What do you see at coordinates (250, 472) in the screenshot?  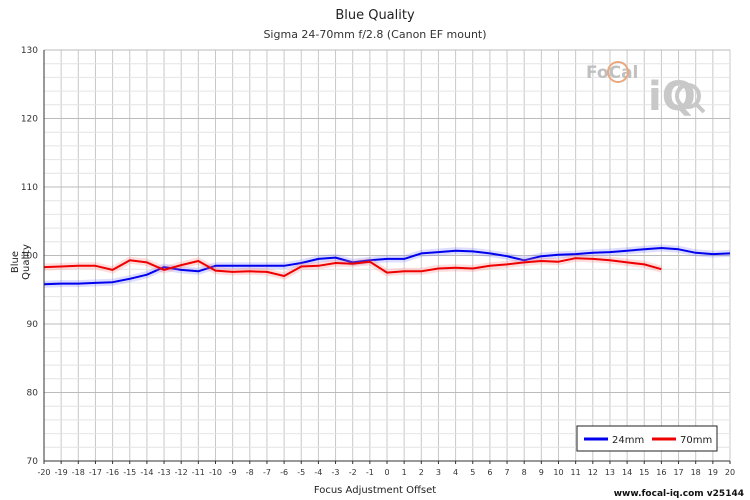 I see `x-tick-label: -8` at bounding box center [250, 472].